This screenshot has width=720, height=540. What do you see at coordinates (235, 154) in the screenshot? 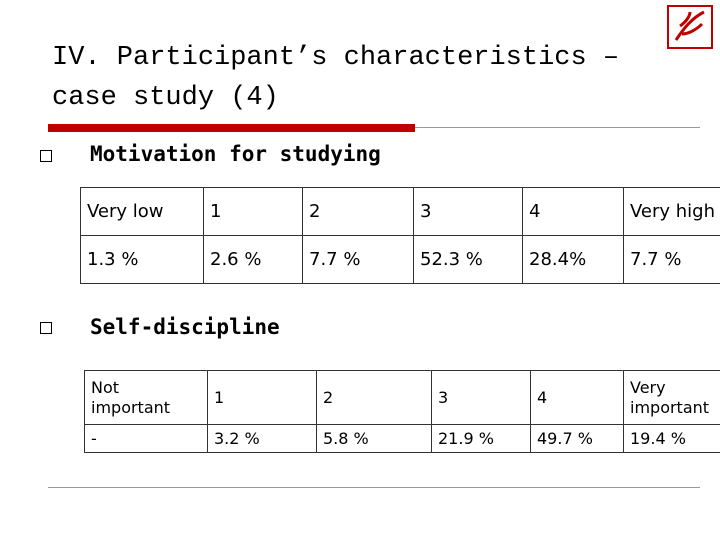
I see `section-heading: Motivation for studying` at bounding box center [235, 154].